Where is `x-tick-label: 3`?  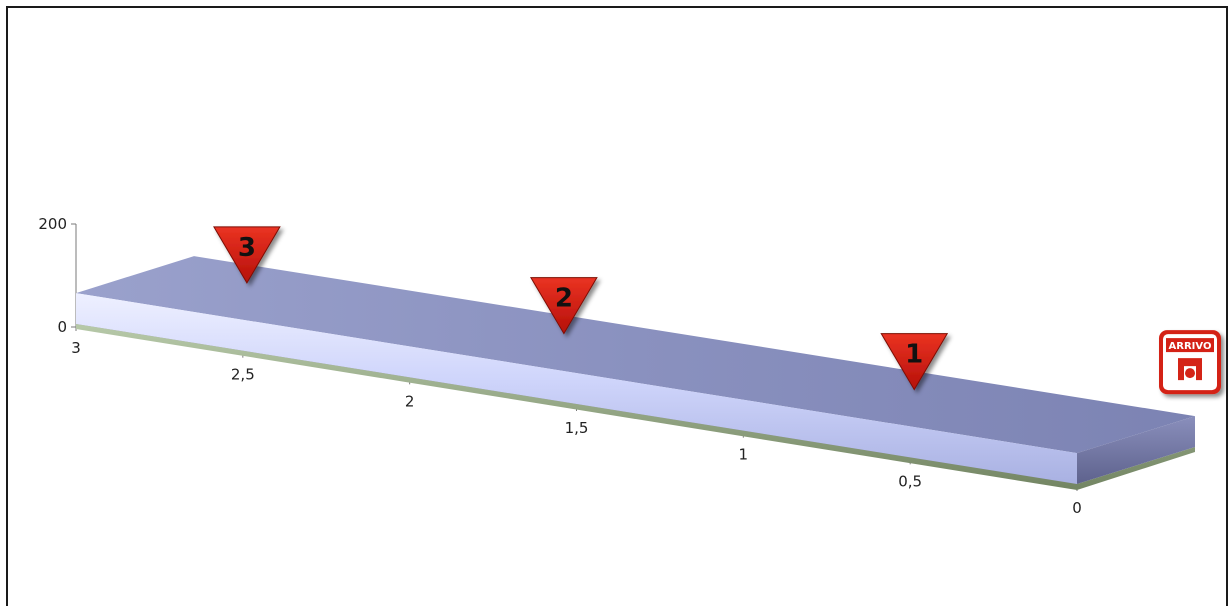 x-tick-label: 3 is located at coordinates (76, 348).